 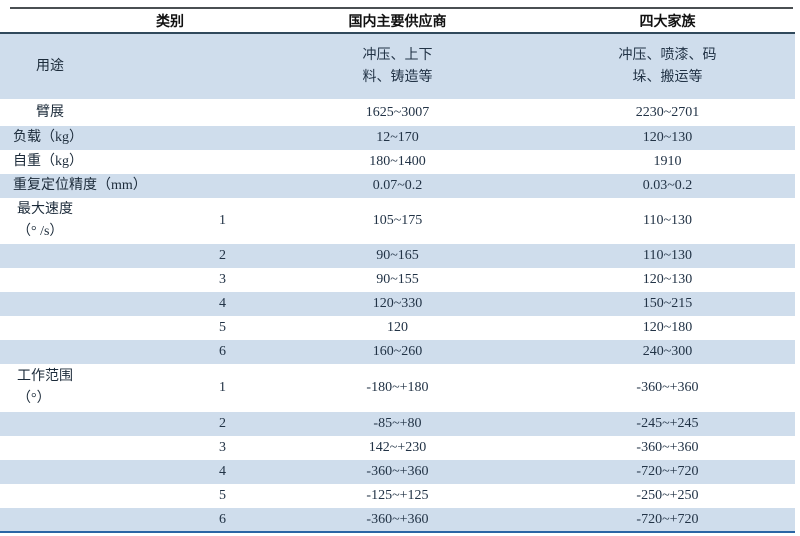 What do you see at coordinates (667, 186) in the screenshot?
I see `bigfour-value: 0.03~0.2` at bounding box center [667, 186].